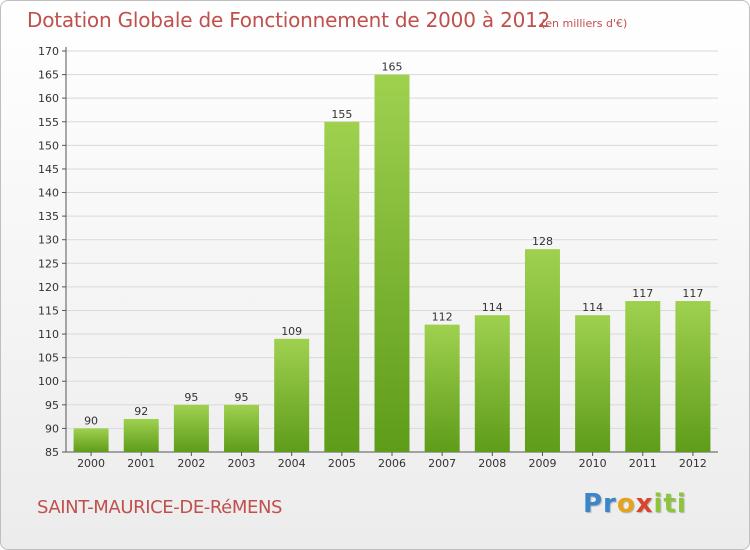 This screenshot has width=750, height=550. I want to click on value-label: 165, so click(392, 67).